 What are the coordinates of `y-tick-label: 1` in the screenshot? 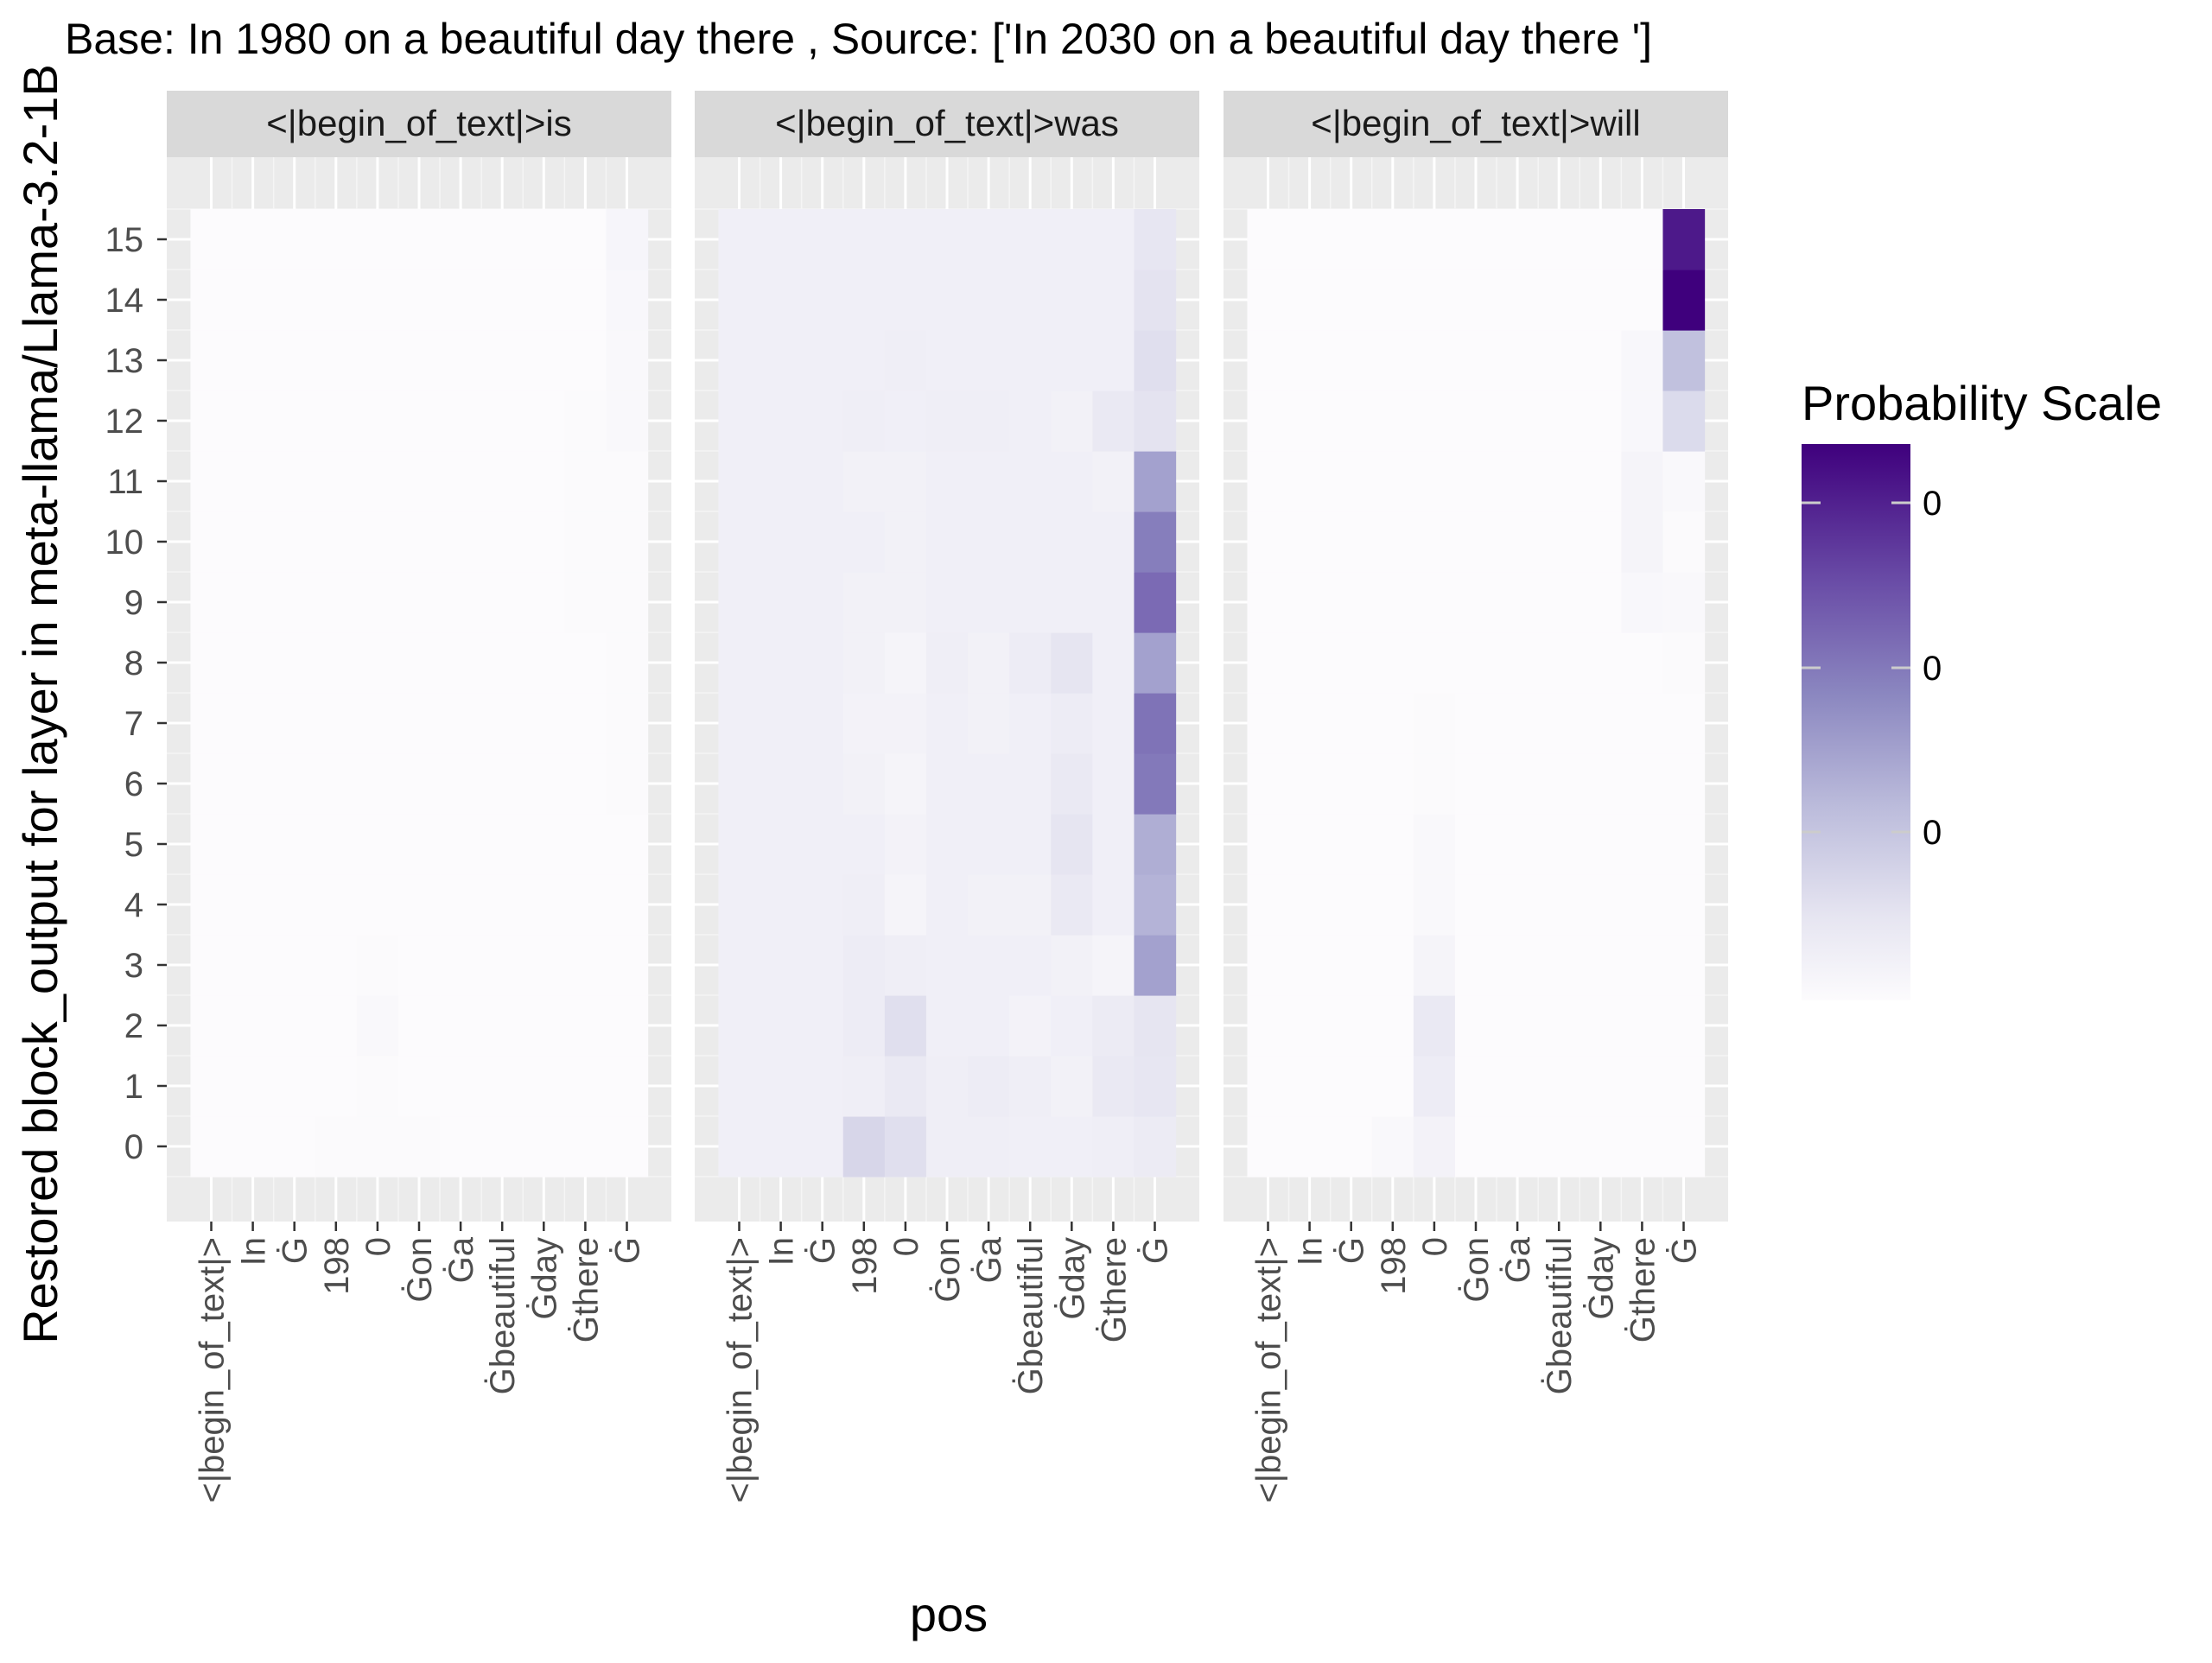 It's located at (133, 1087).